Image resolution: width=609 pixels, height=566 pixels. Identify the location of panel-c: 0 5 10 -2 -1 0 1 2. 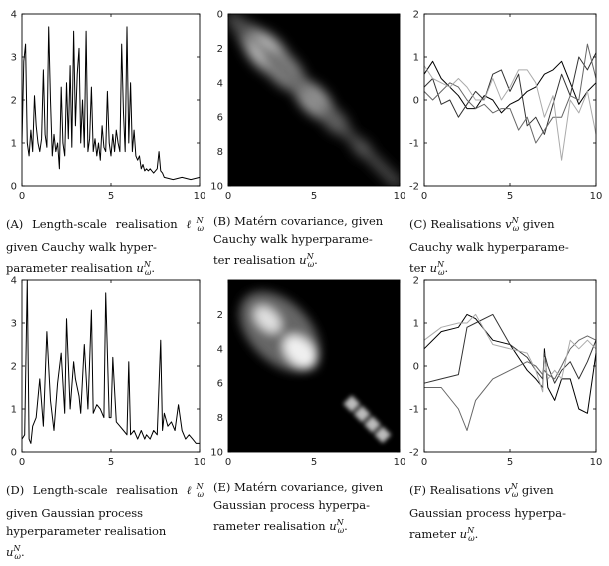
(507, 100).